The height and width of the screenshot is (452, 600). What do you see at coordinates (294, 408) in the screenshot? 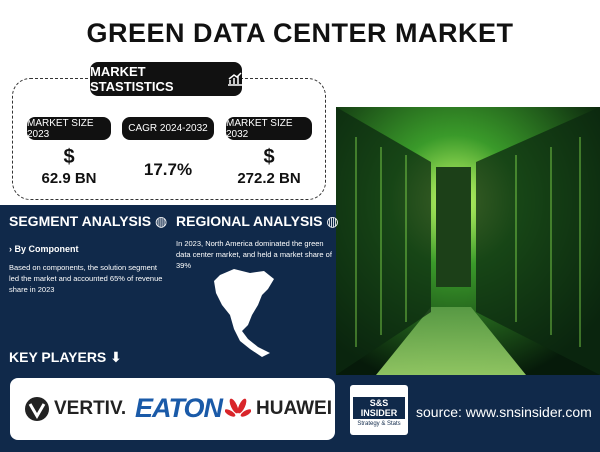
I see `company: HUAWEI` at bounding box center [294, 408].